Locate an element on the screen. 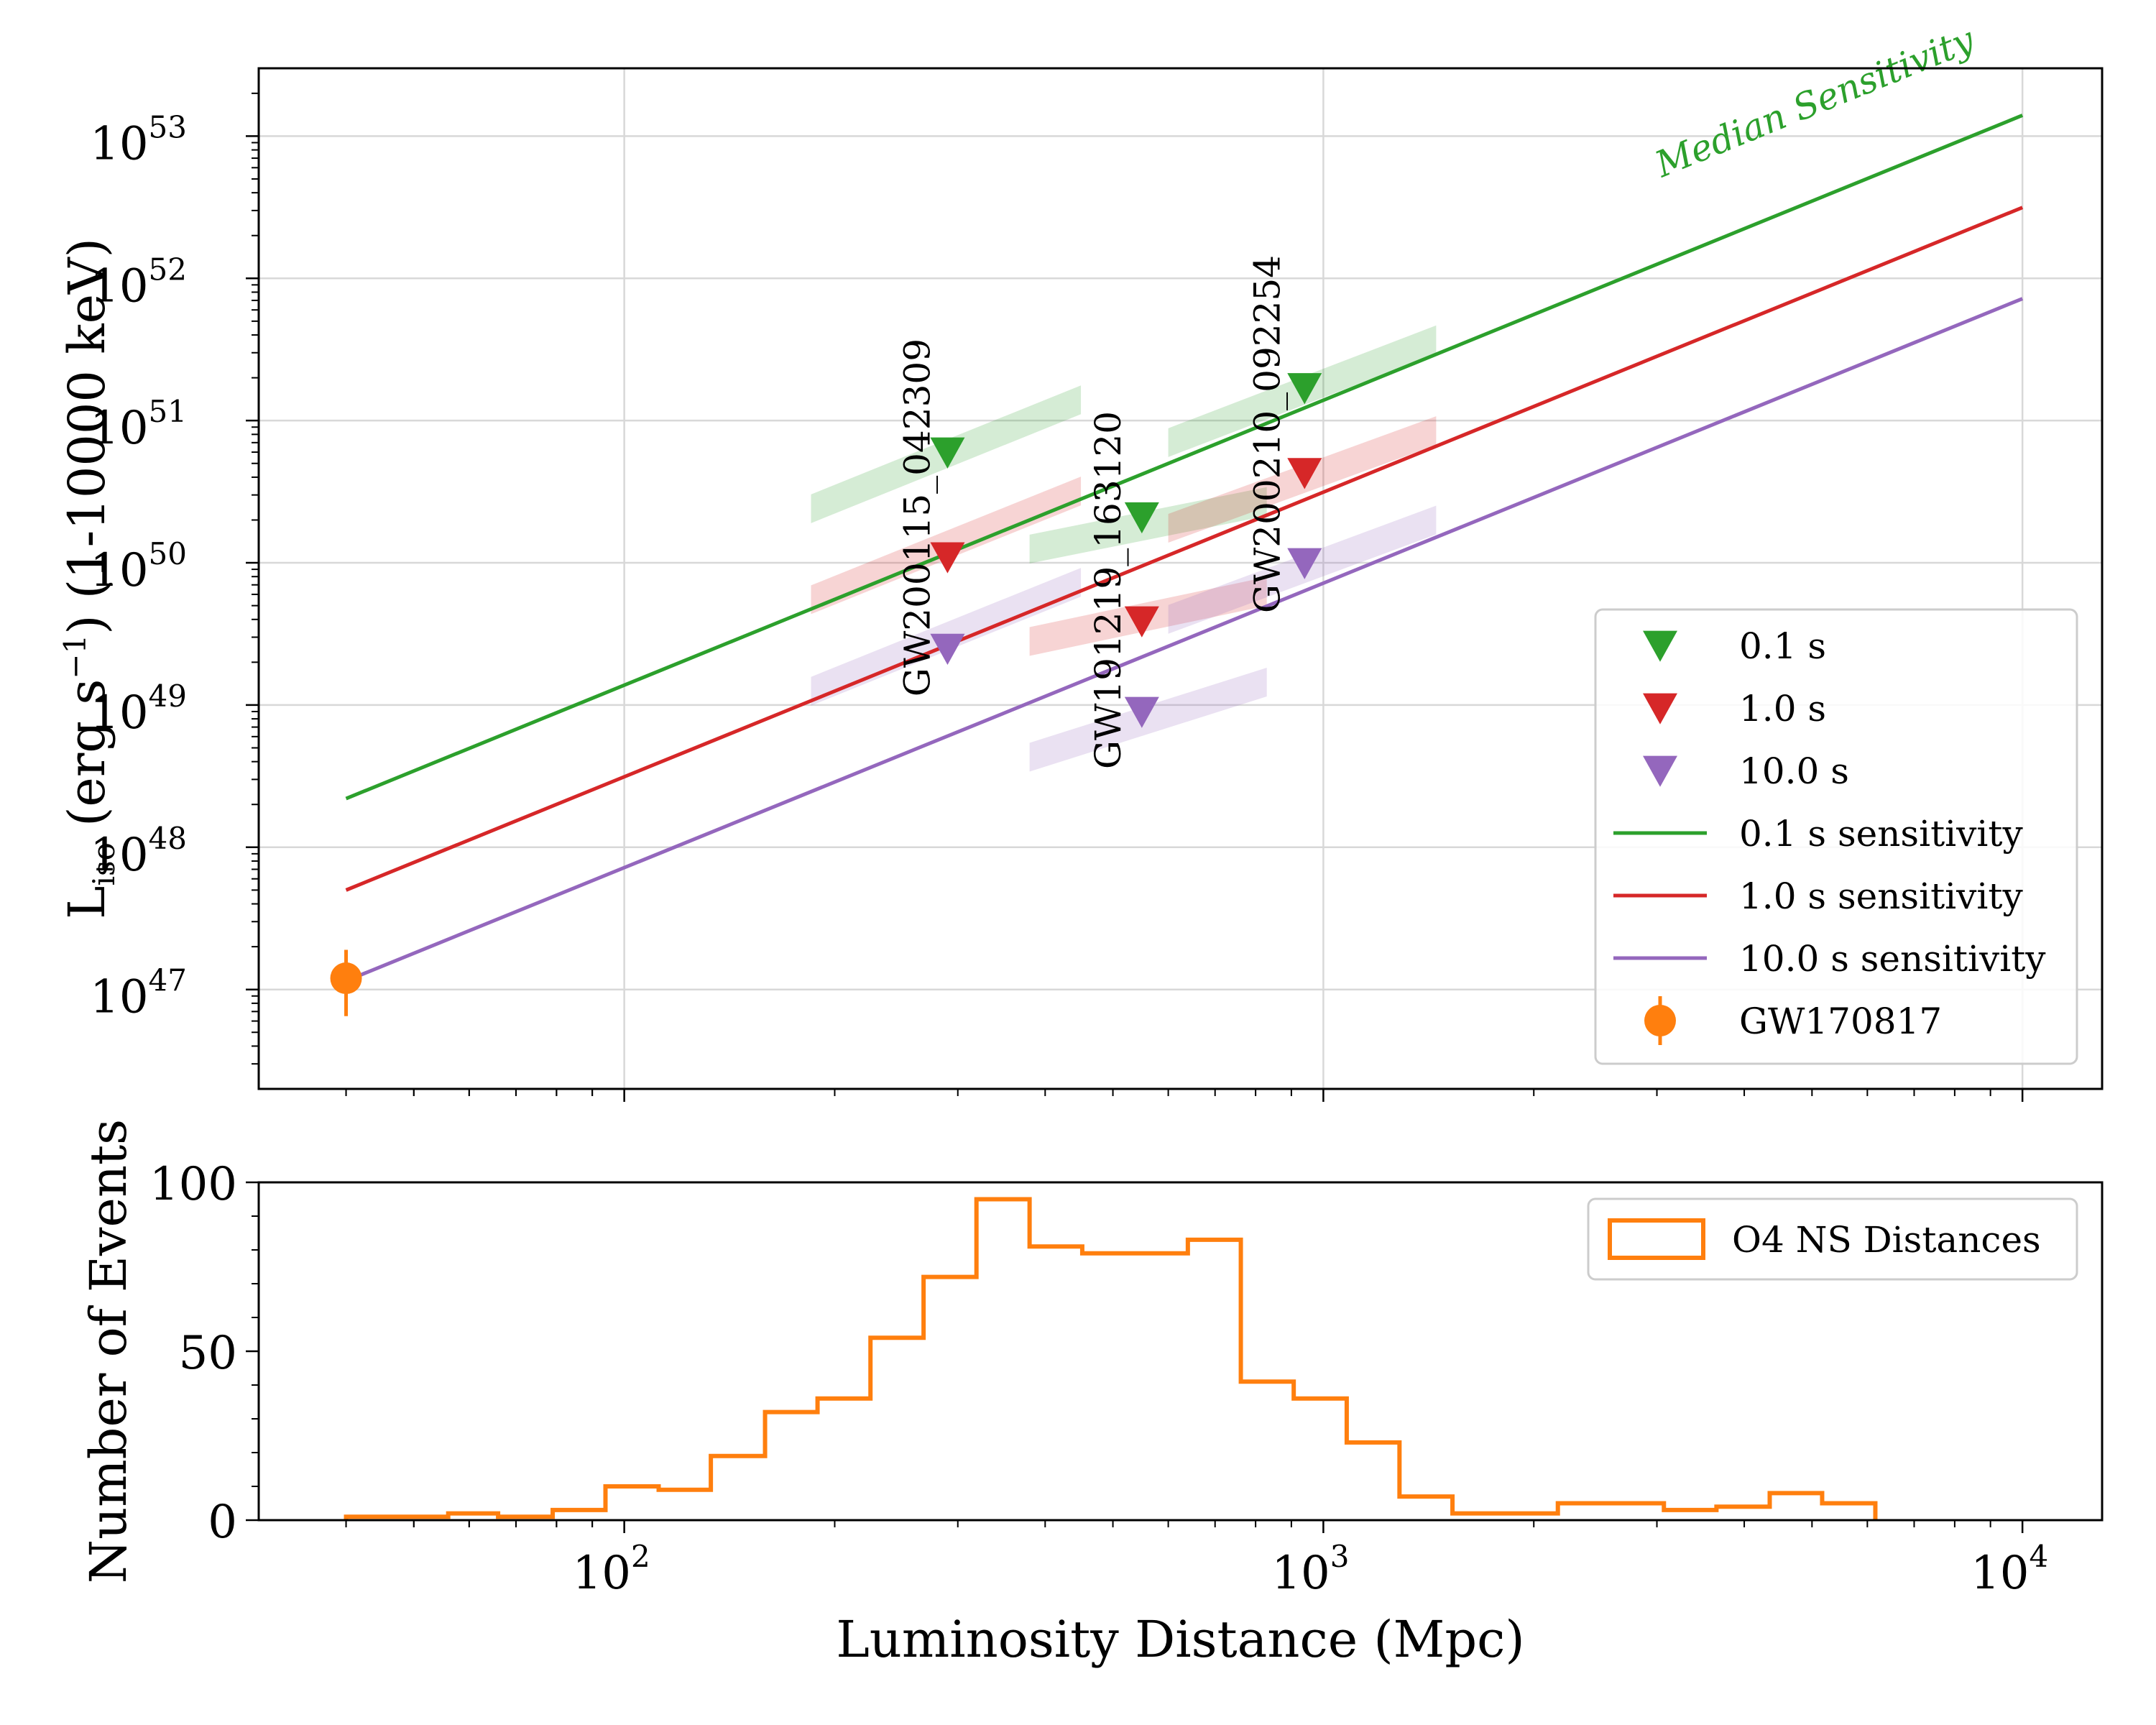 This screenshot has height=1725, width=2156. bottom-y-tick-label: 0 is located at coordinates (223, 1522).